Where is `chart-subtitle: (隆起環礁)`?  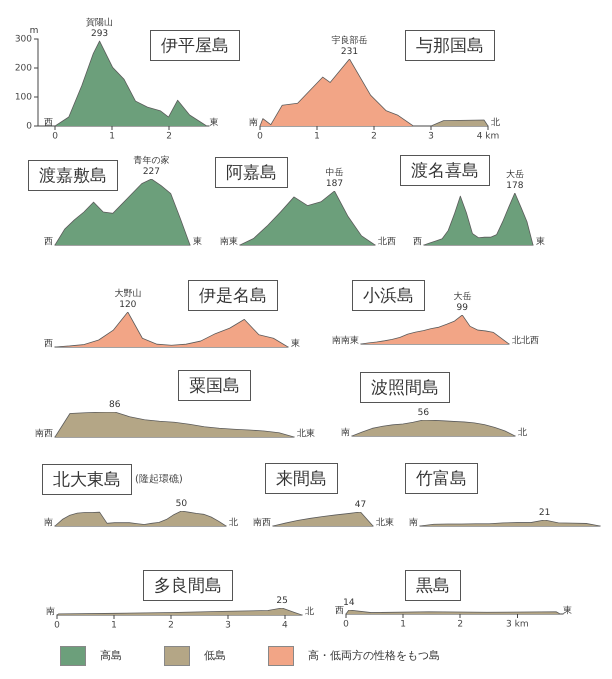 chart-subtitle: (隆起環礁) is located at coordinates (159, 479).